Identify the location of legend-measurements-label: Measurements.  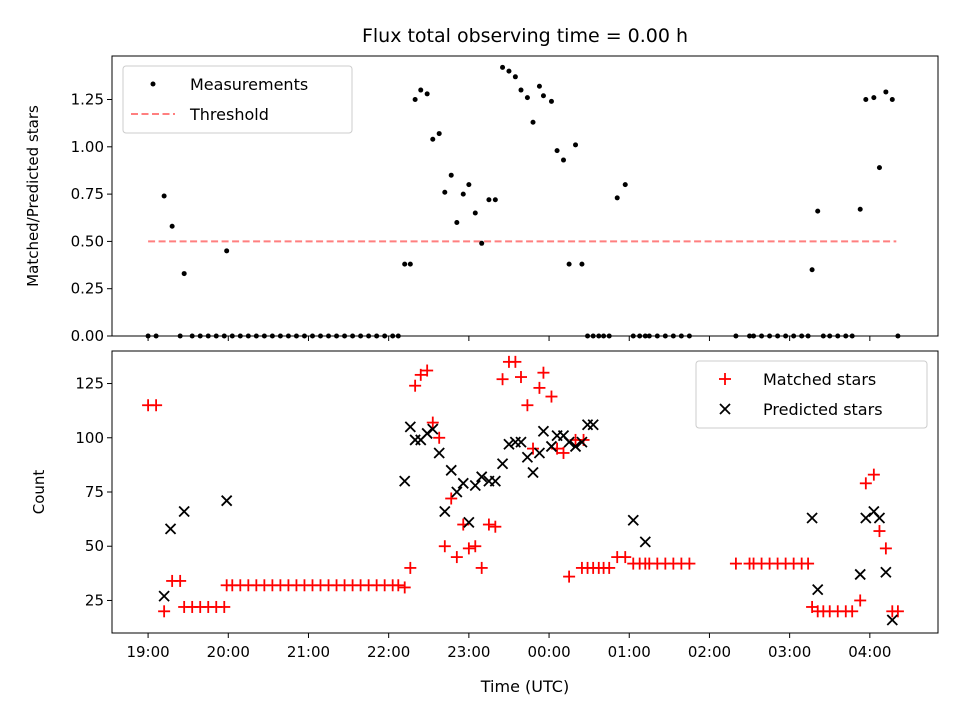
(249, 84).